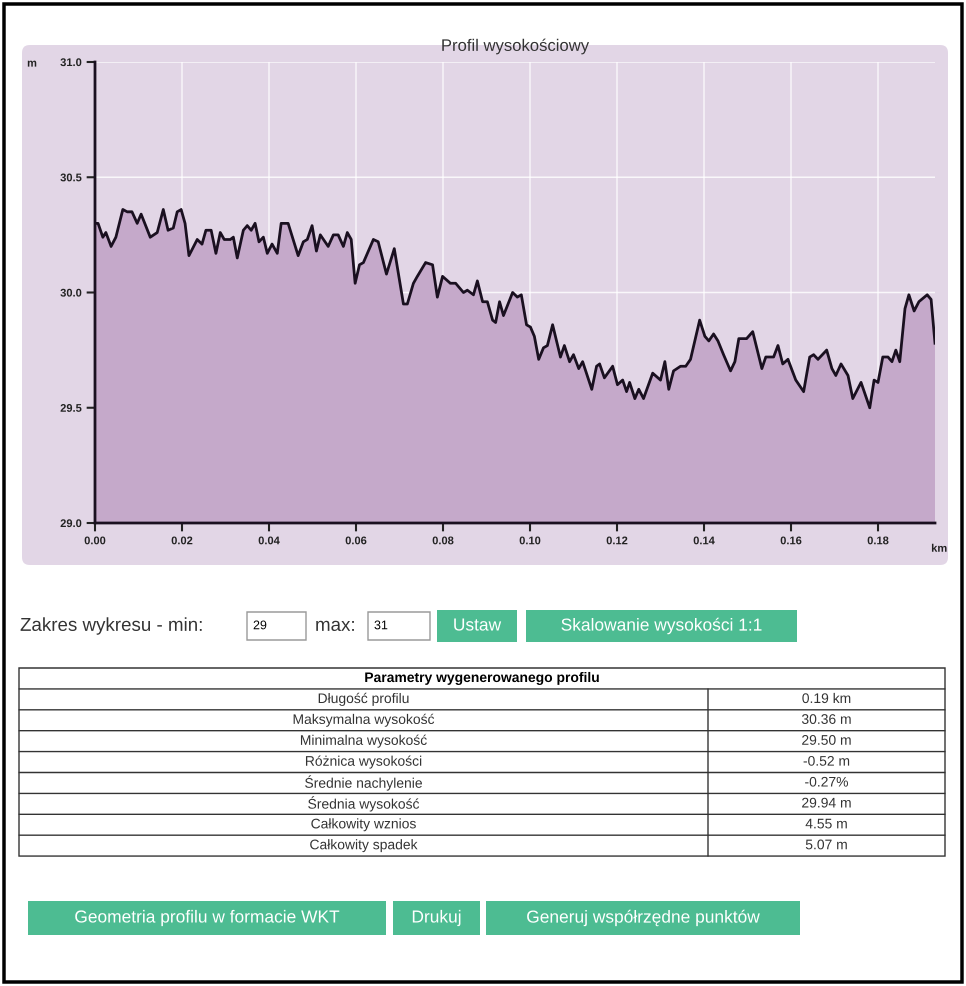 This screenshot has height=986, width=966. Describe the element at coordinates (269, 540) in the screenshot. I see `x-tick-label: 0.04` at that location.